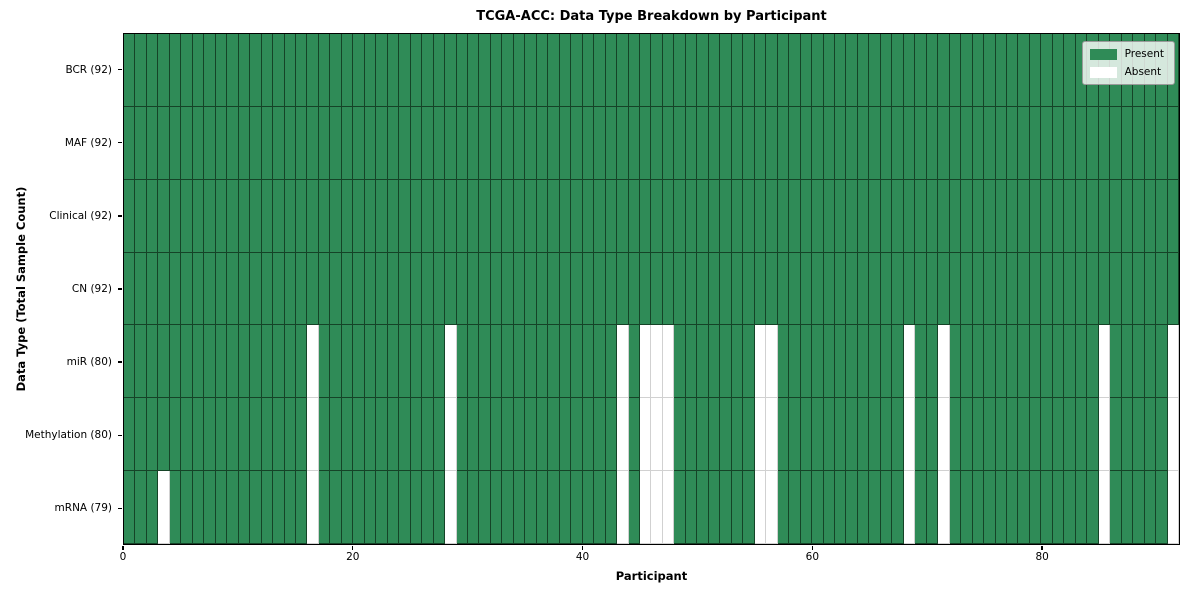  What do you see at coordinates (382, 507) in the screenshot?
I see `cell-mRNA-p22` at bounding box center [382, 507].